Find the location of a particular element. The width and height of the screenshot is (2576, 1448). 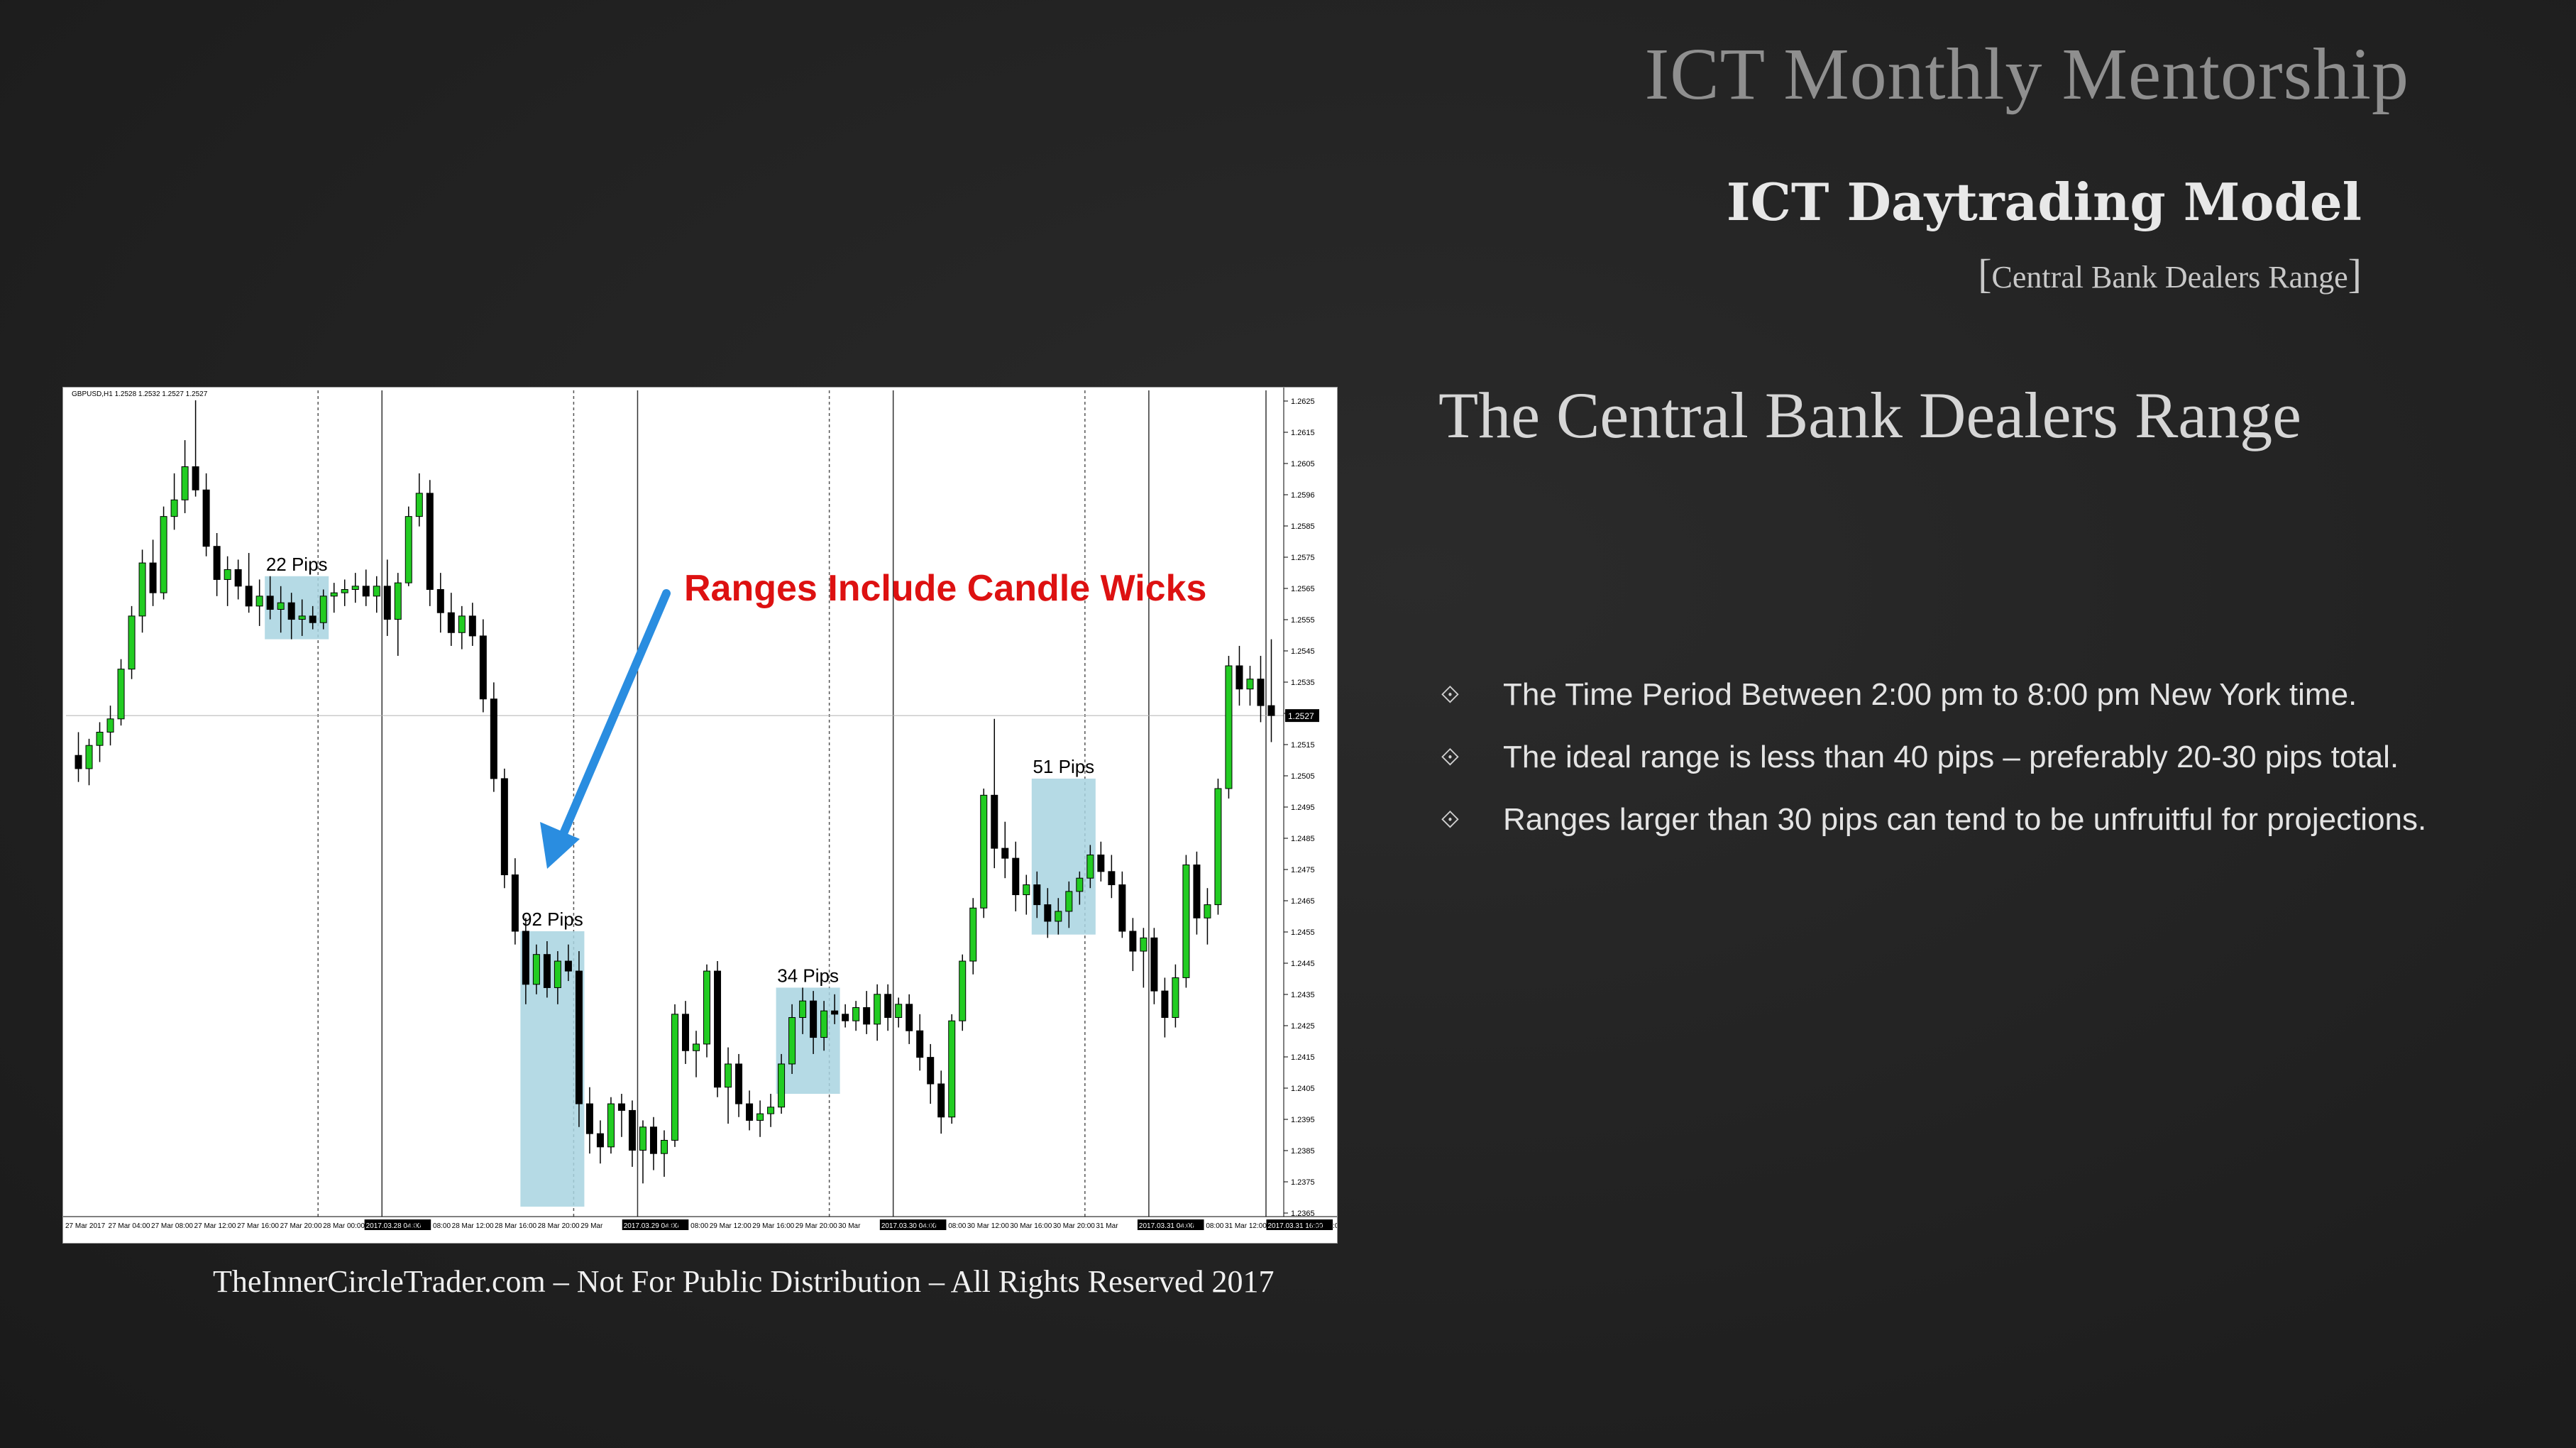

annotation-arrow is located at coordinates (605, 729).